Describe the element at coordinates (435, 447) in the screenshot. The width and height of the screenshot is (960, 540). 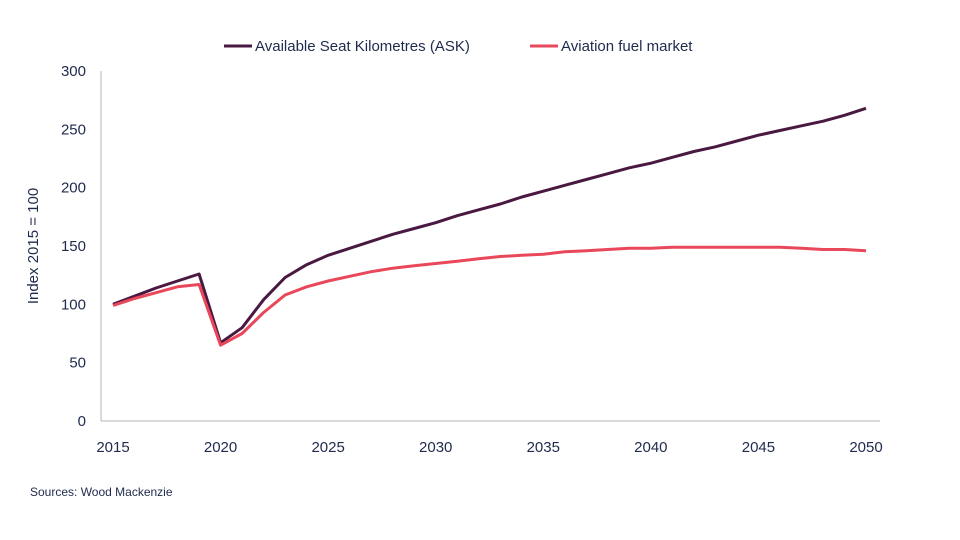
I see `x-tick-label: 2030` at that location.